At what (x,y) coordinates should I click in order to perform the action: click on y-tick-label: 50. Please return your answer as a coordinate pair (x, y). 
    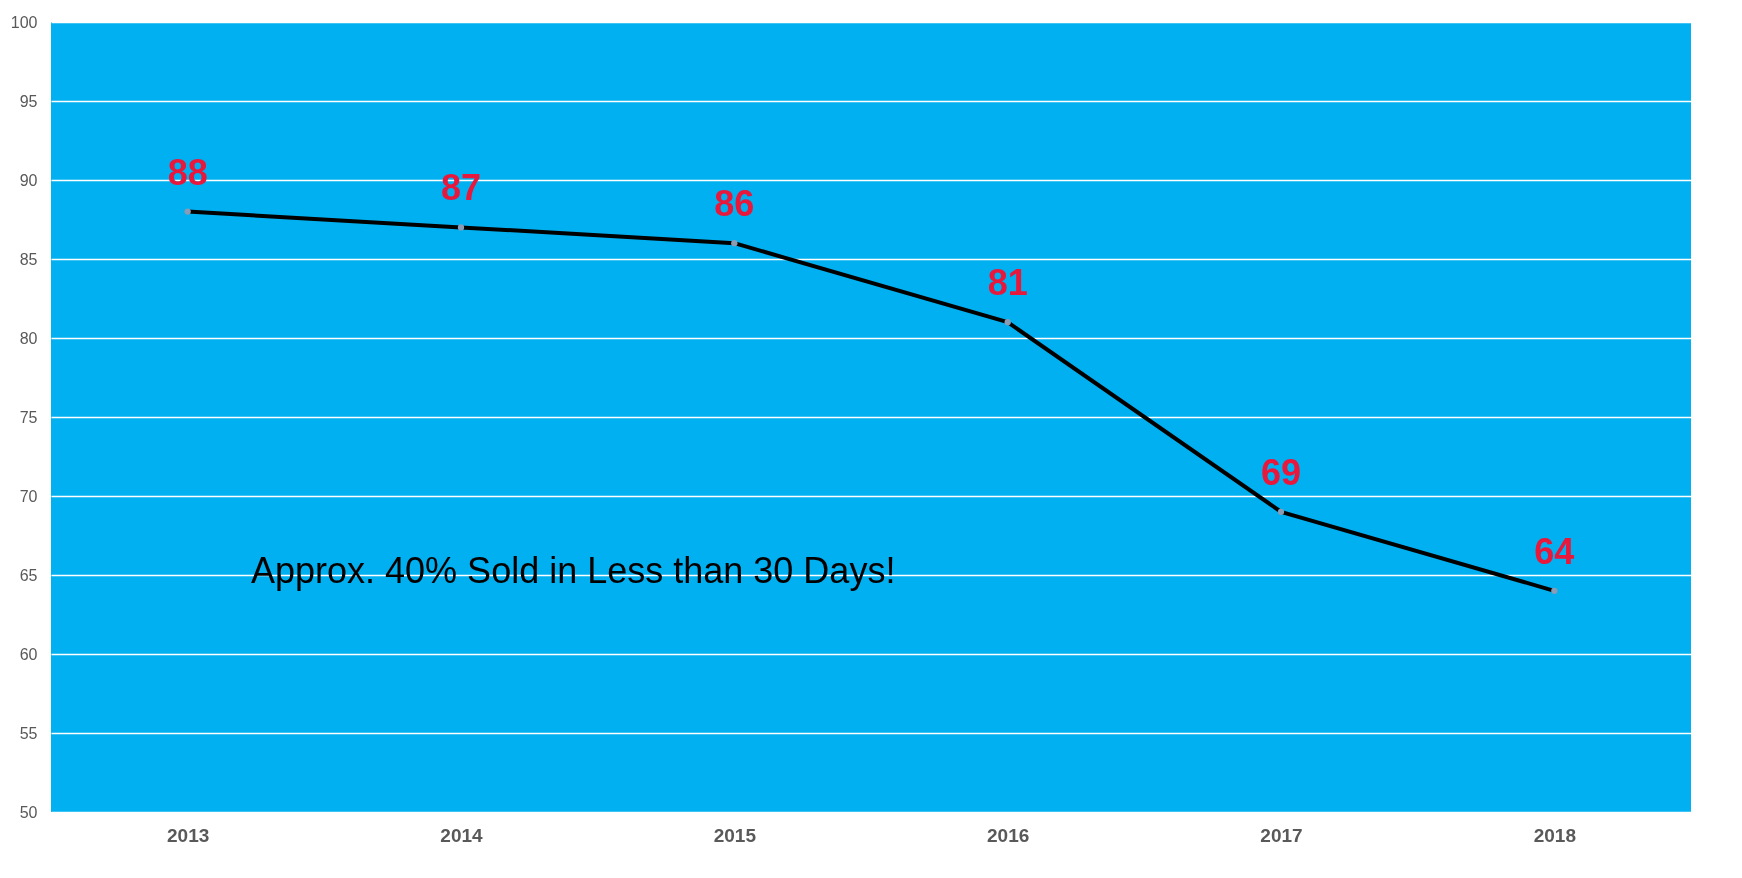
    Looking at the image, I should click on (28, 812).